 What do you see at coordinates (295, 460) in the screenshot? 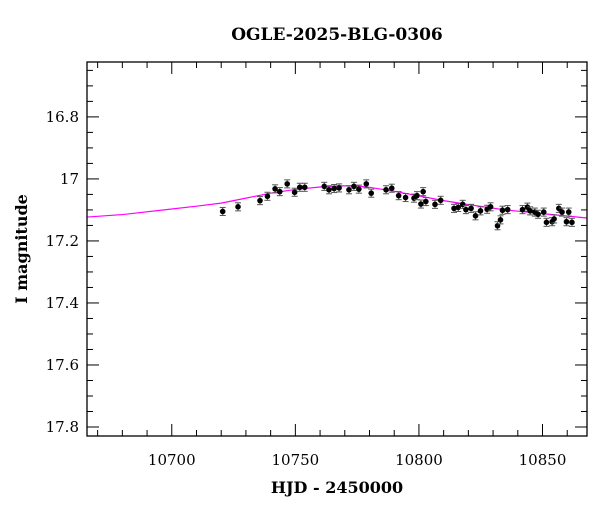
I see `x-tick-label: 10750` at bounding box center [295, 460].